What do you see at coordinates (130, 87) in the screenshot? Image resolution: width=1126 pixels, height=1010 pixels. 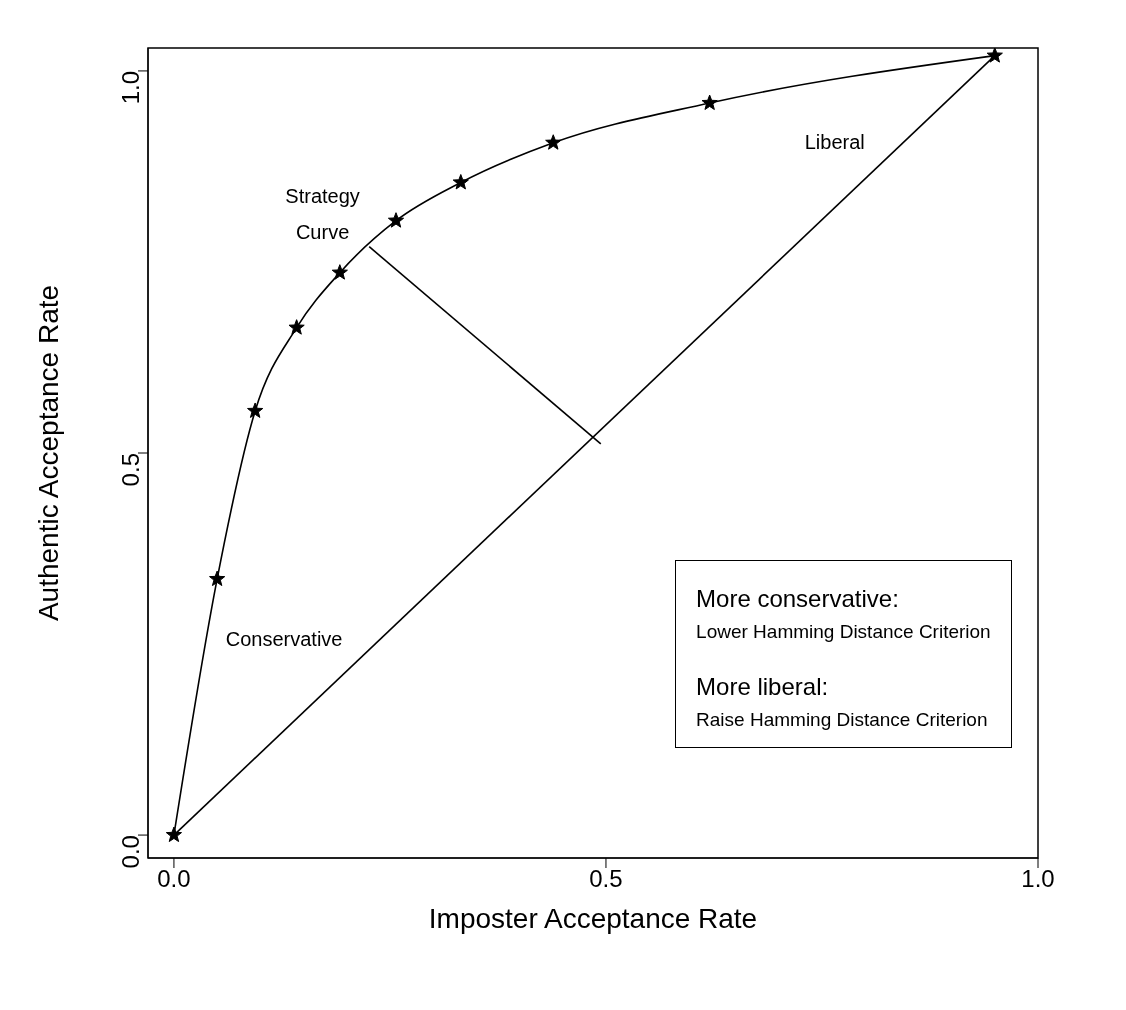 I see `y-tick-label: 1.0` at bounding box center [130, 87].